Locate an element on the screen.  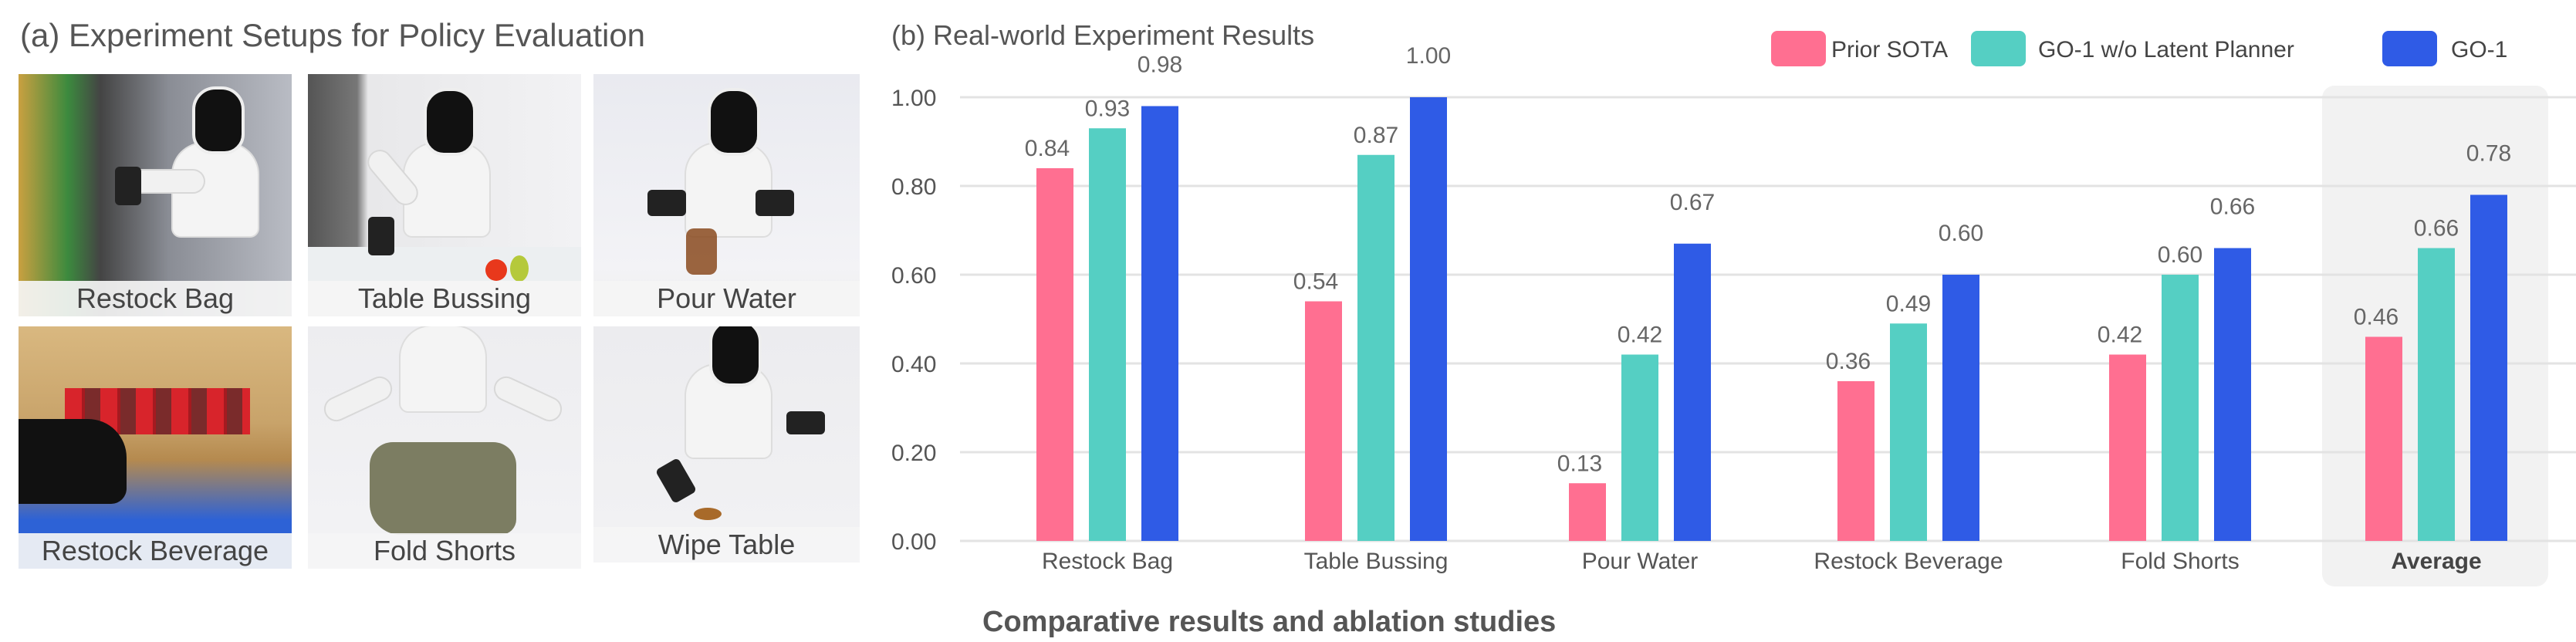
y-tick-label: 0.60 is located at coordinates (913, 276).